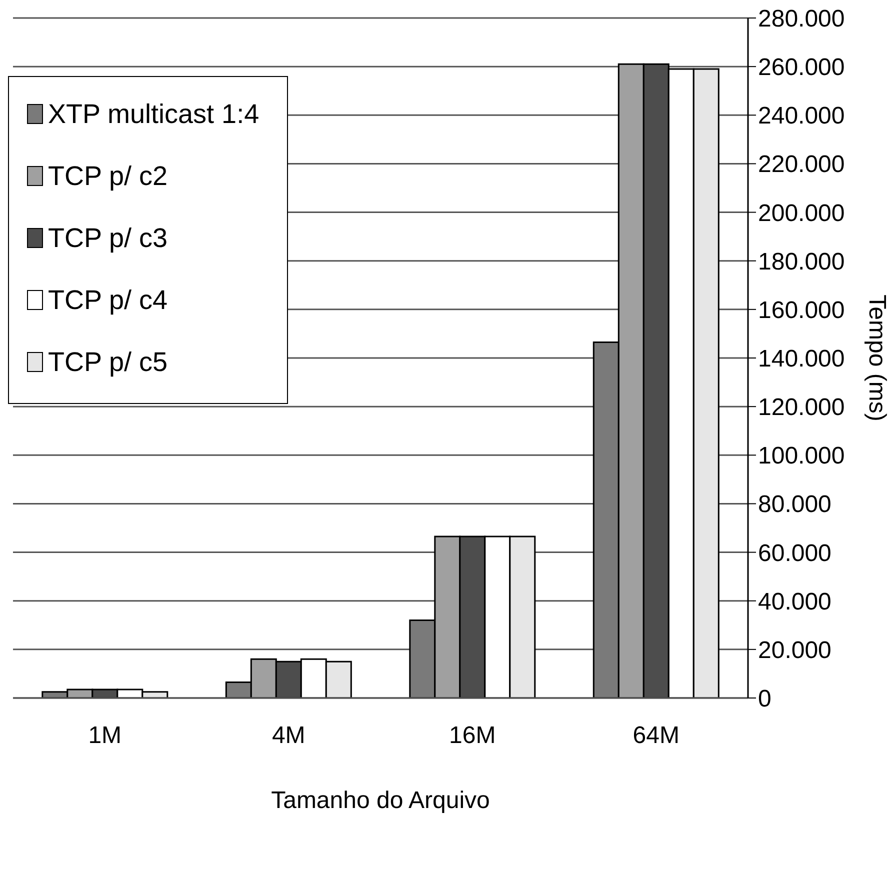  What do you see at coordinates (154, 114) in the screenshot?
I see `legend-label: XTP multicast 1:4` at bounding box center [154, 114].